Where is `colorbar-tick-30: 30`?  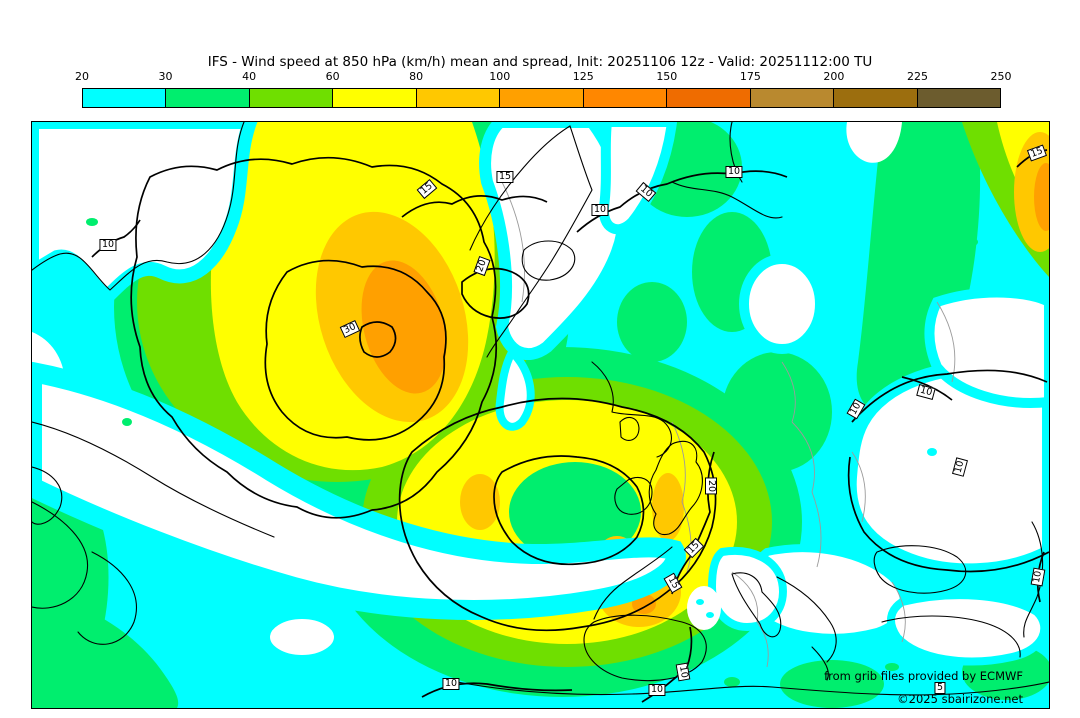 colorbar-tick-30: 30 is located at coordinates (165, 76).